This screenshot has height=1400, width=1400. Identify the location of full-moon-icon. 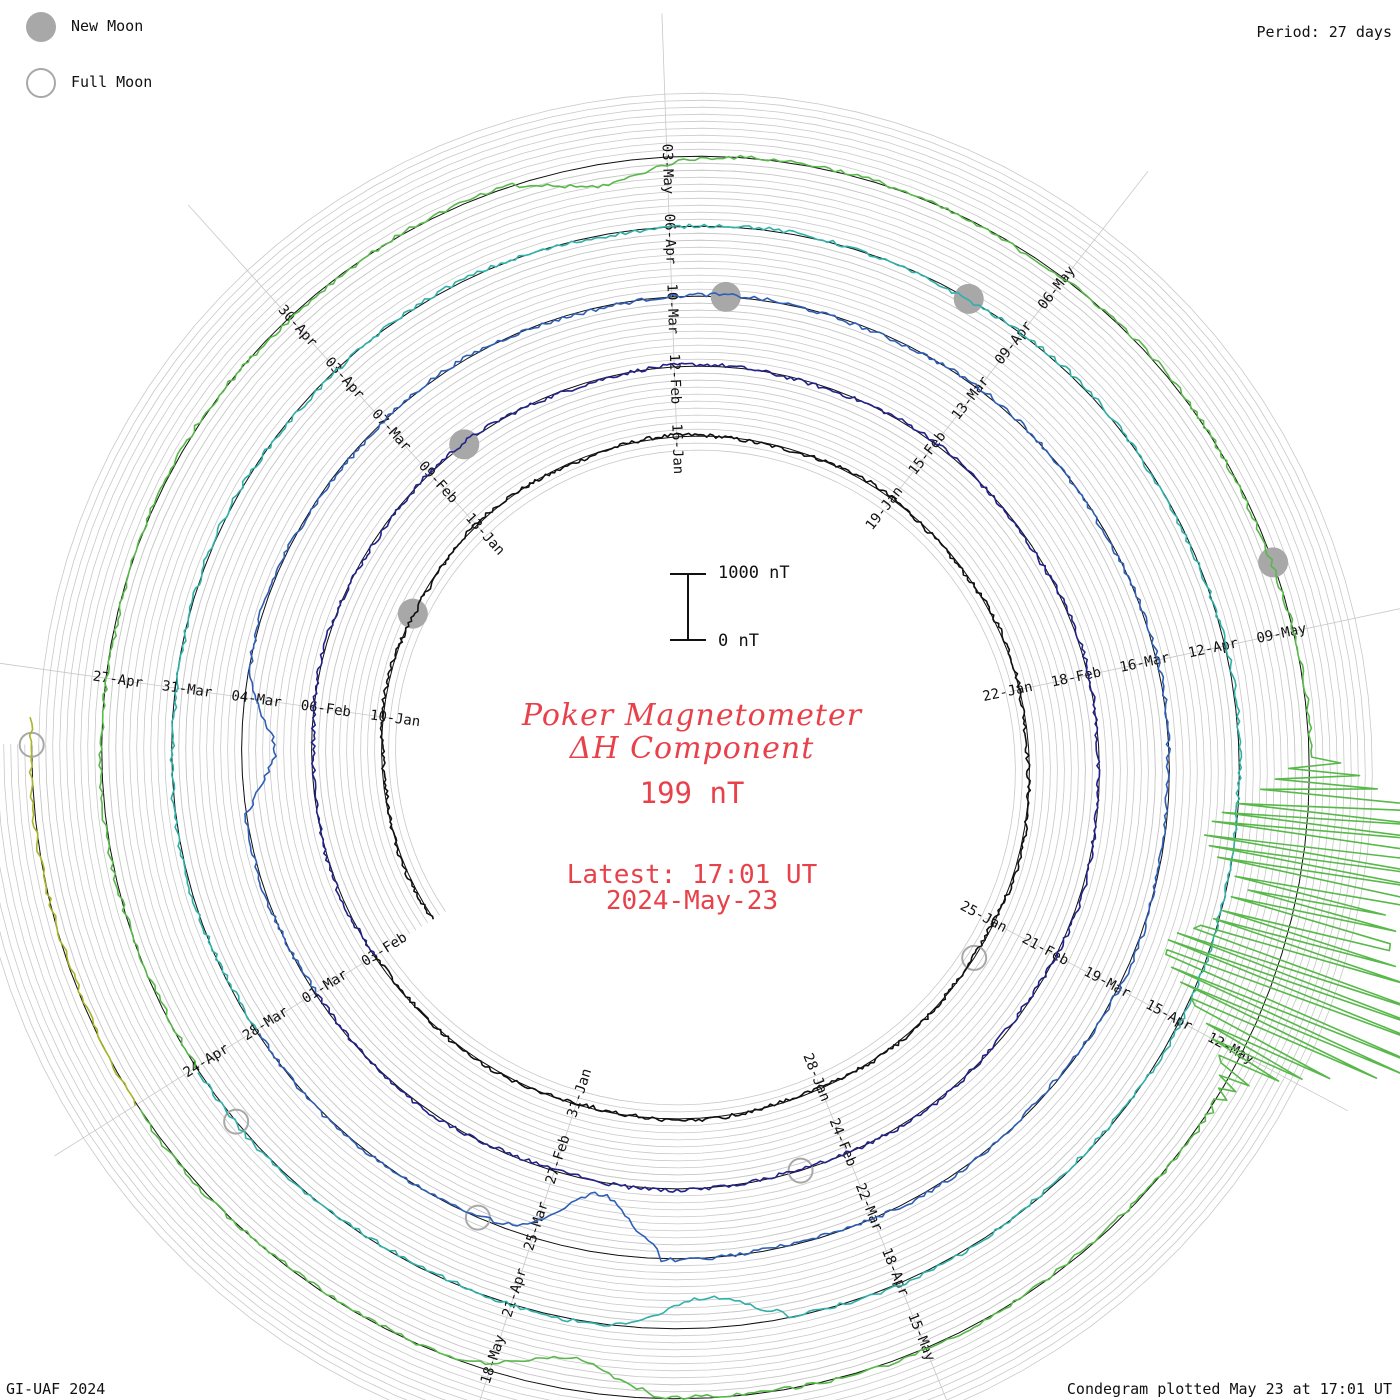
(41, 83).